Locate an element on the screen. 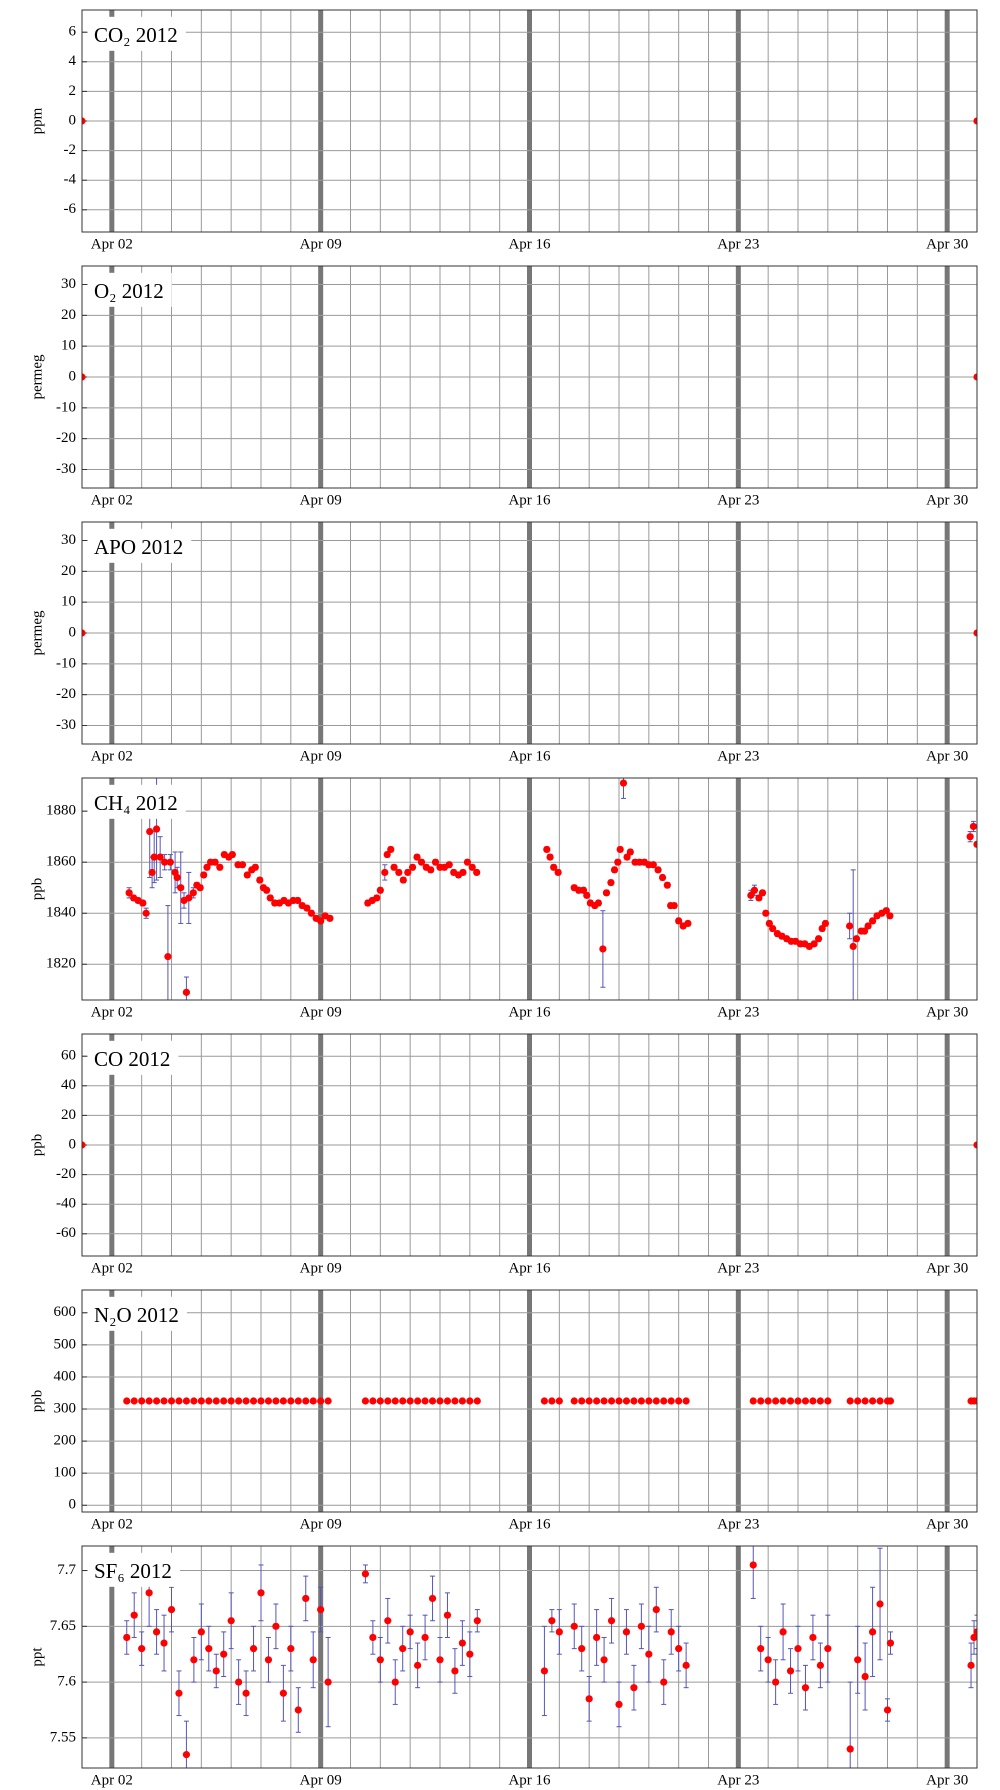  y-tick-label: 1880 is located at coordinates (61, 811).